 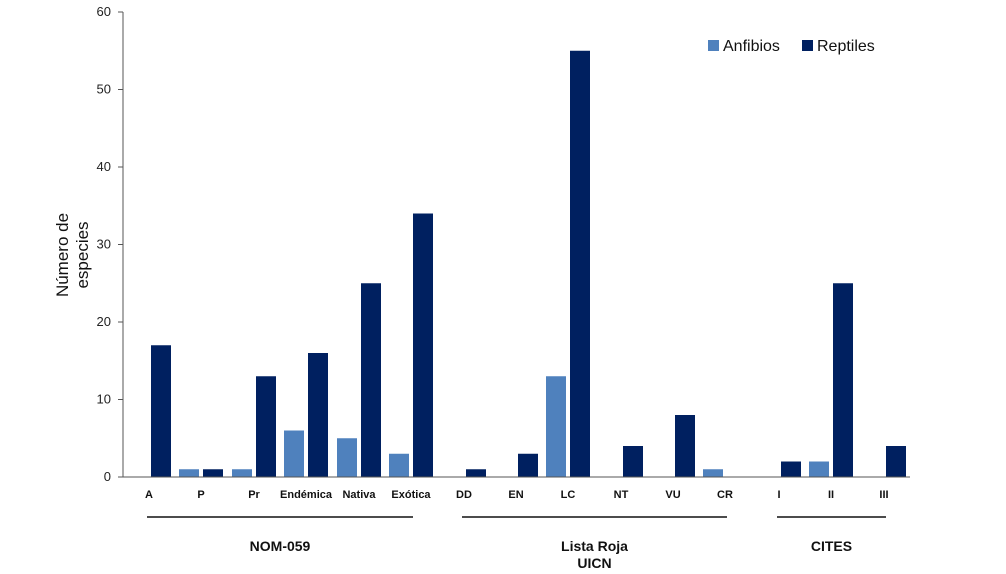 What do you see at coordinates (254, 495) in the screenshot?
I see `x-tick-label: Pr` at bounding box center [254, 495].